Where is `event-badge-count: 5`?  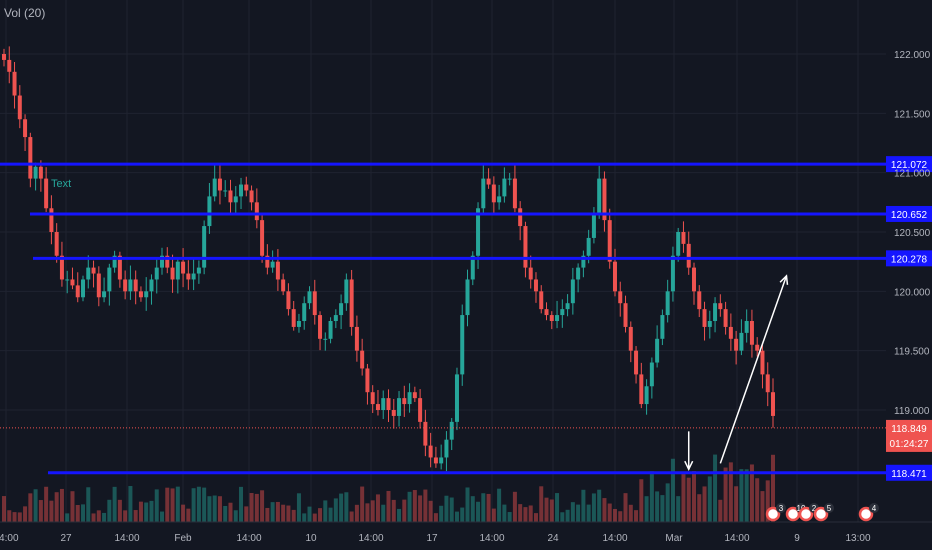
event-badge-count: 5 is located at coordinates (829, 508).